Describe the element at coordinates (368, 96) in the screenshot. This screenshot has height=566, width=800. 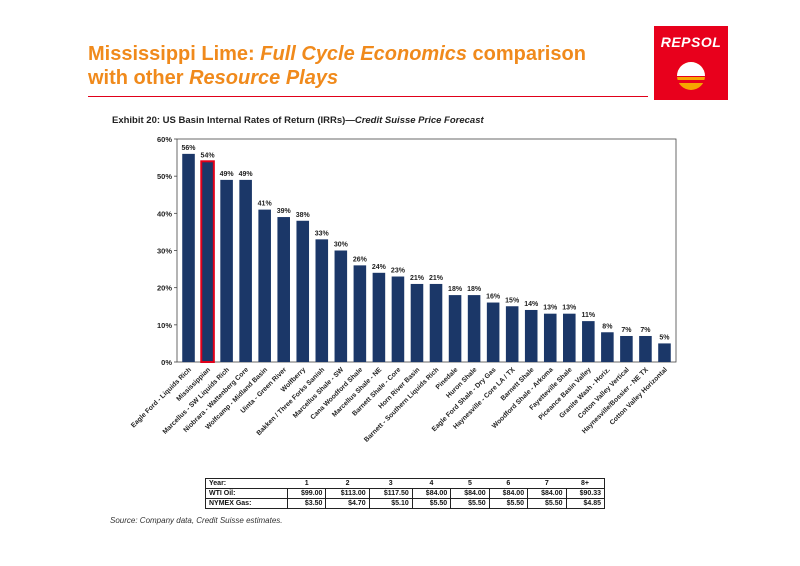
I see `title-rule` at that location.